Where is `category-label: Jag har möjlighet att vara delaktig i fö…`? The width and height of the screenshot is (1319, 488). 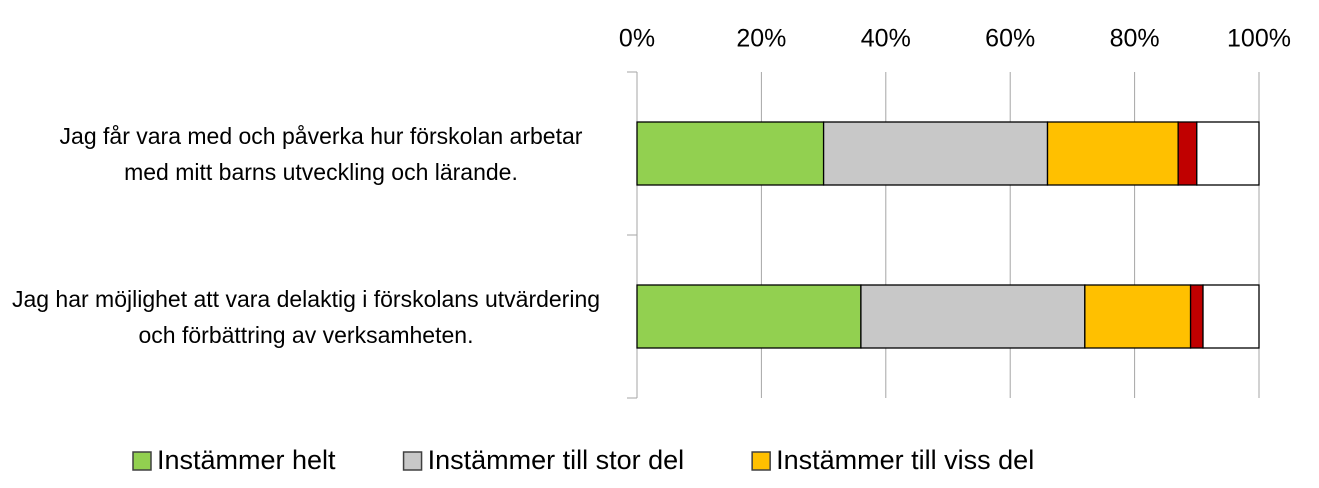 category-label: Jag har möjlighet att vara delaktig i fö… is located at coordinates (306, 316).